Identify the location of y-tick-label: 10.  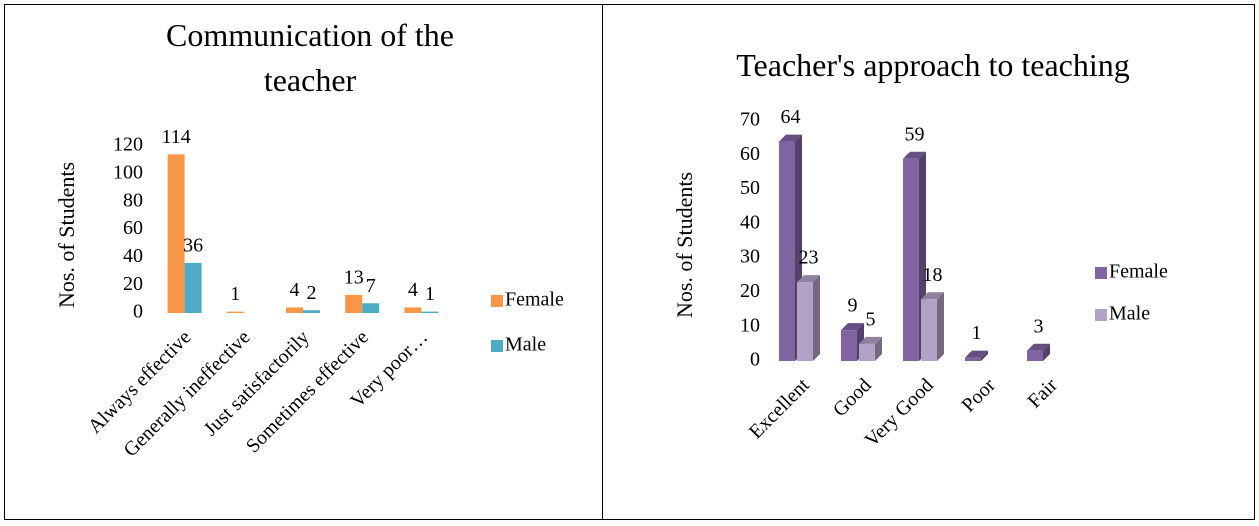
(750, 325).